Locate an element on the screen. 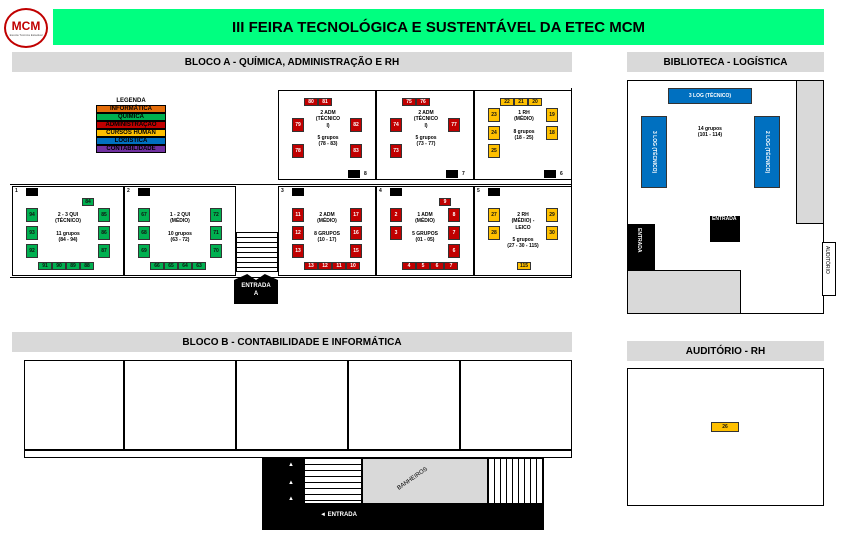 The height and width of the screenshot is (554, 846). room-label: 1 - 2 QUI (MÉDIO) 10 grupos (63 - 72) is located at coordinates (180, 227).